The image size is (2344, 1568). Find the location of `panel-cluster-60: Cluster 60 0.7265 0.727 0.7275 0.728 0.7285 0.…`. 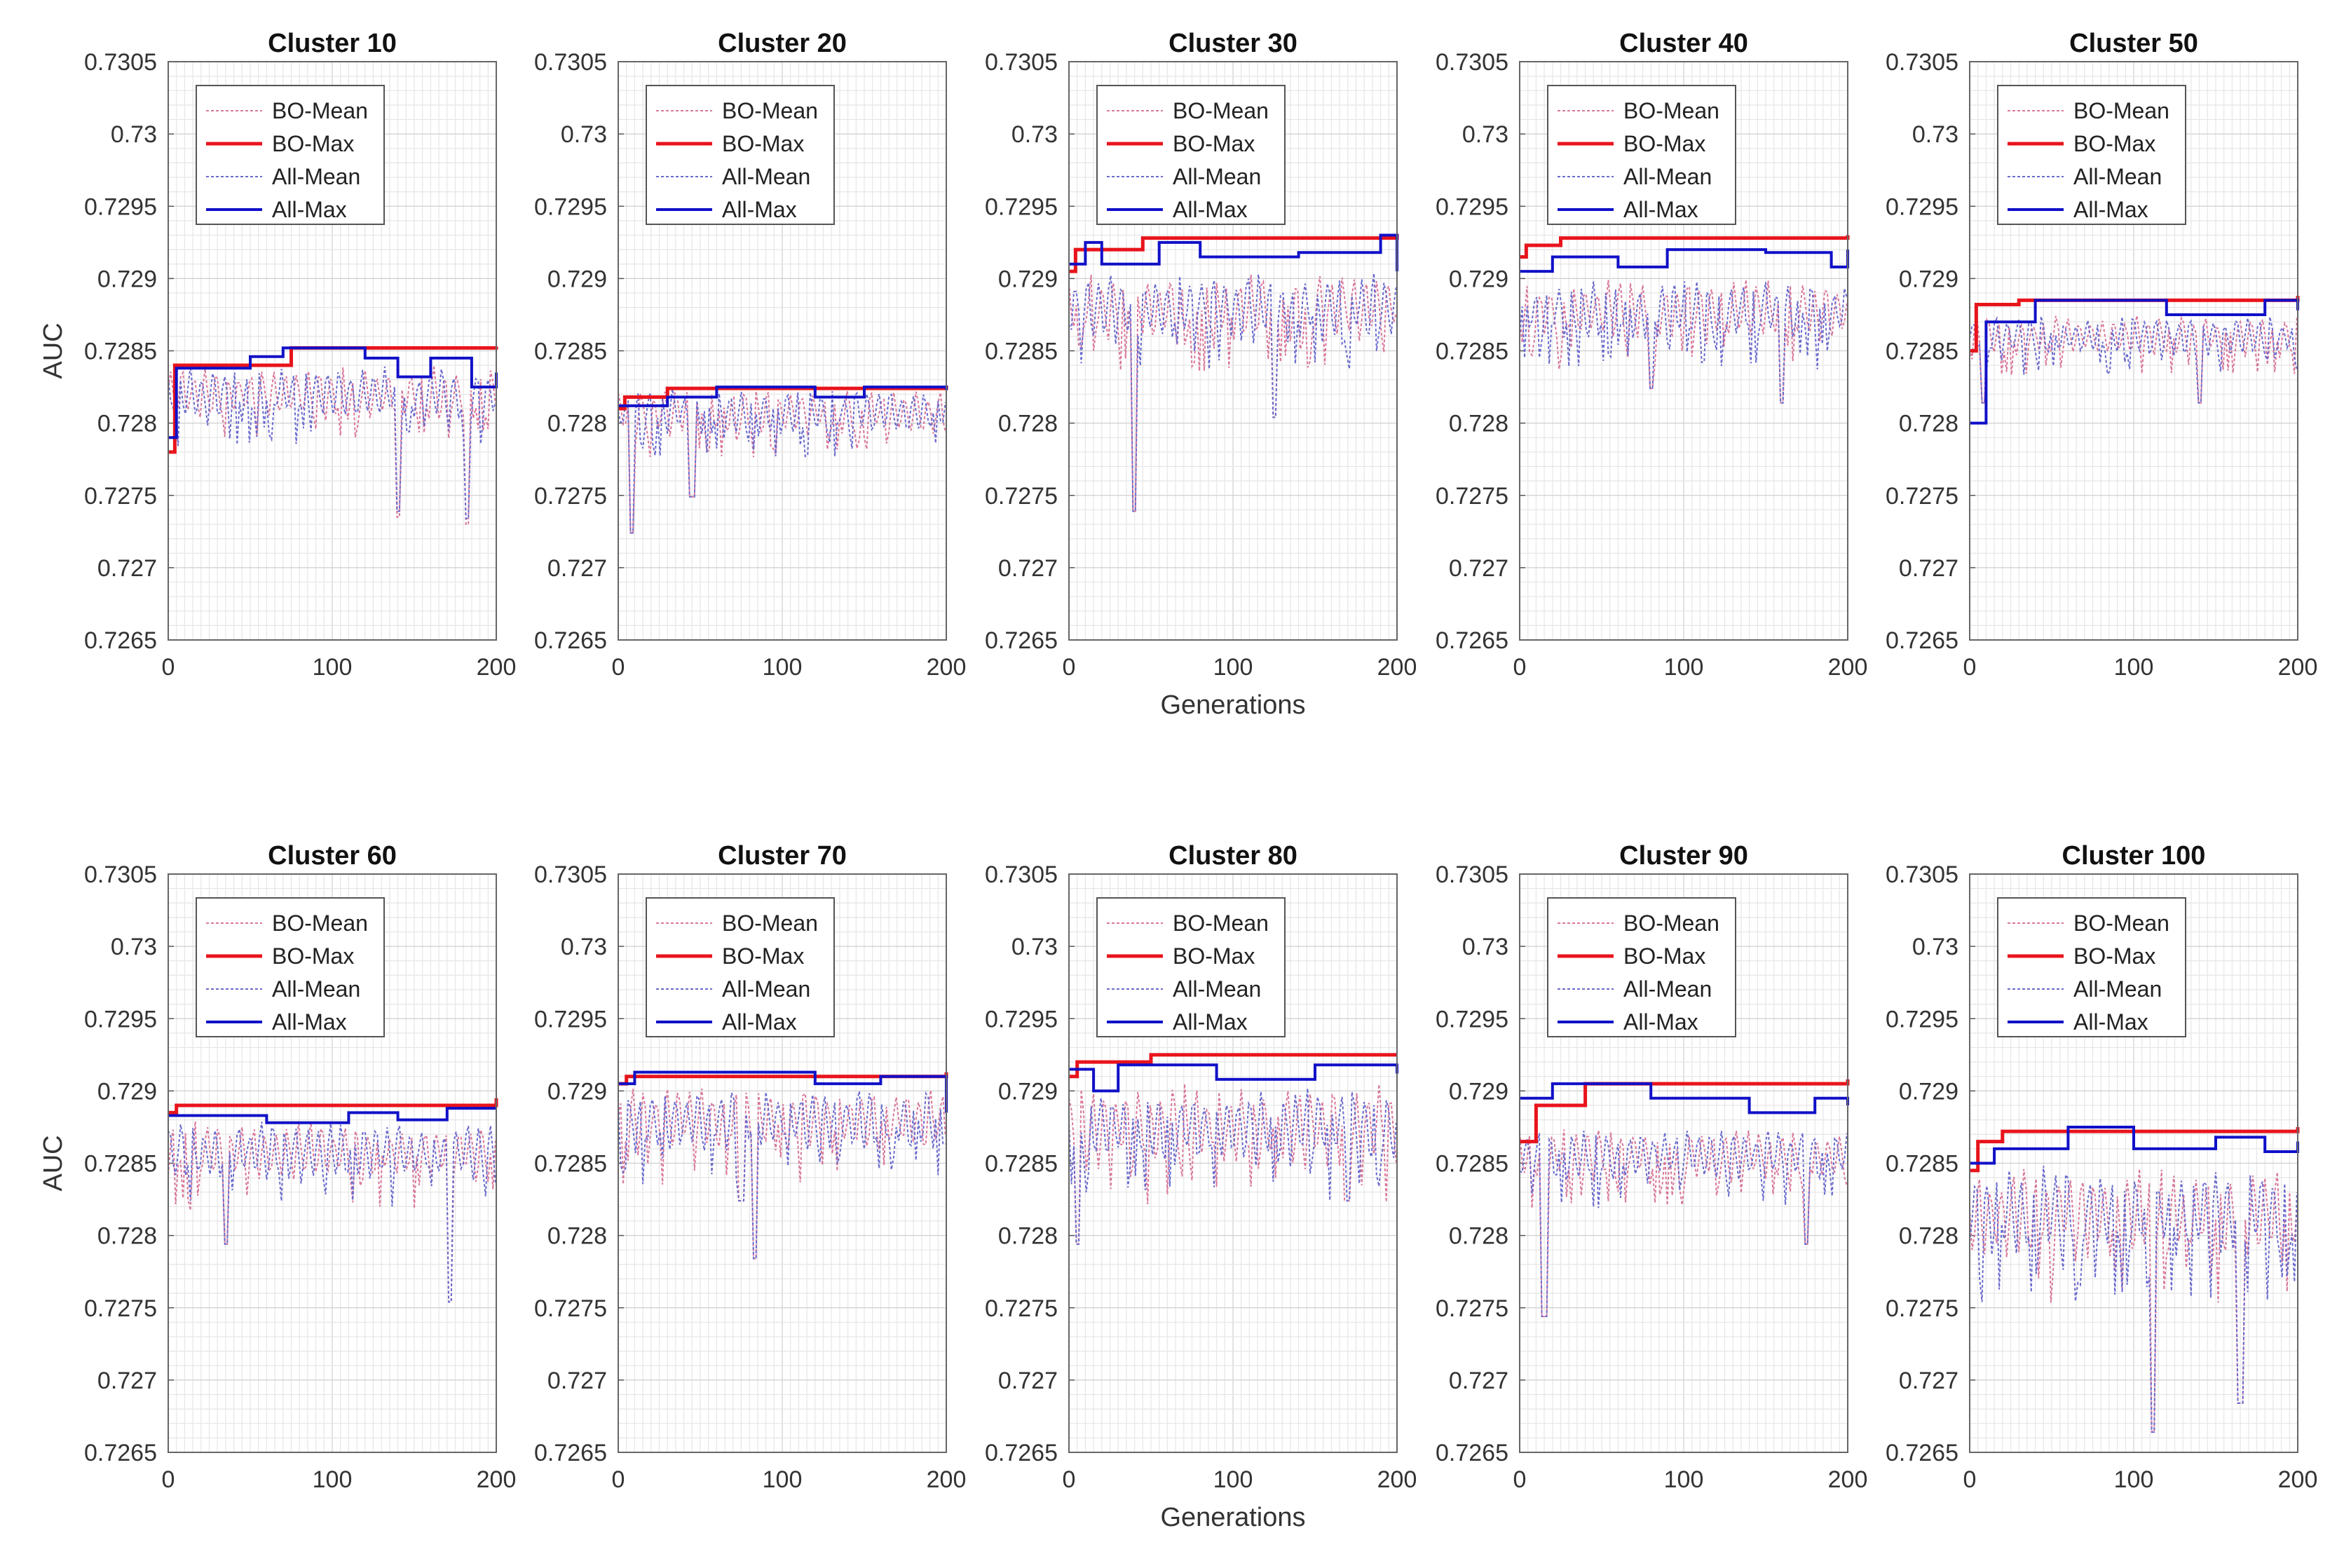

panel-cluster-60: Cluster 60 0.7265 0.727 0.7275 0.728 0.7285 0.… is located at coordinates (277, 1167).